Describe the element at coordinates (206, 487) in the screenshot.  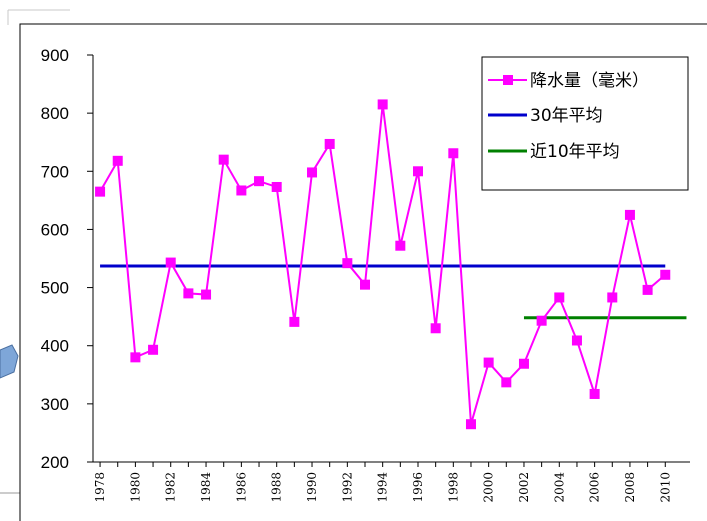
I see `x-tick-label: 1984` at that location.